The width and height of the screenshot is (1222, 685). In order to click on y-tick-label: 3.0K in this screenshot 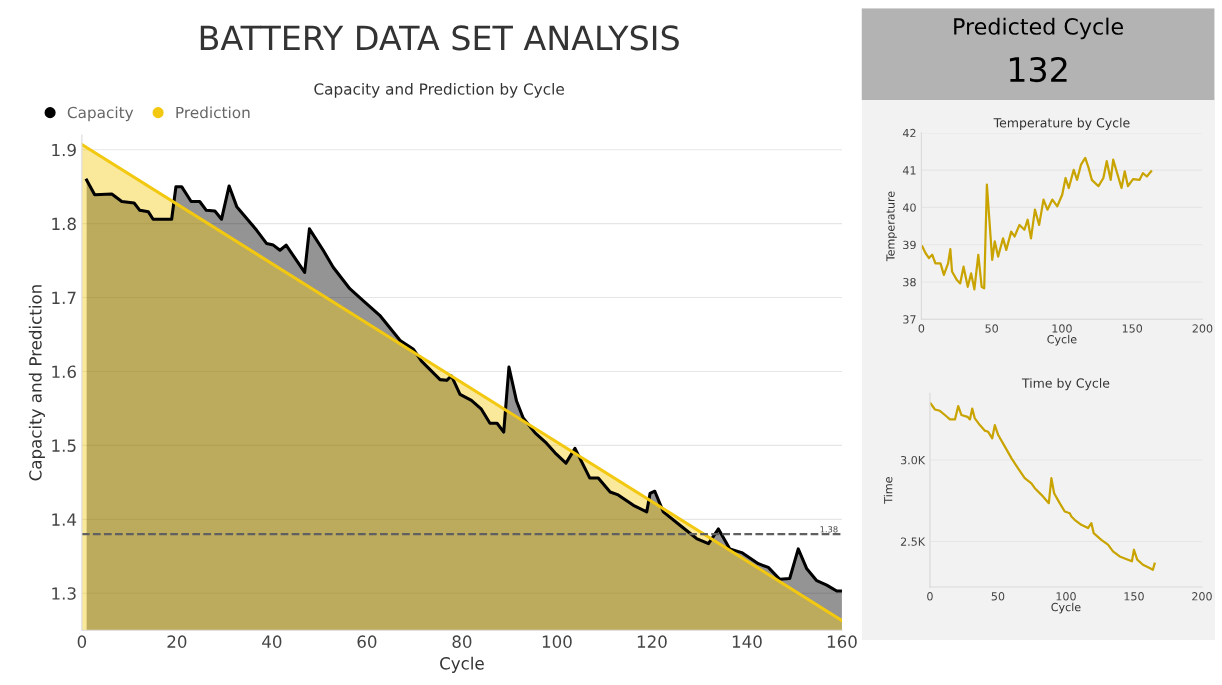, I will do `click(913, 460)`.